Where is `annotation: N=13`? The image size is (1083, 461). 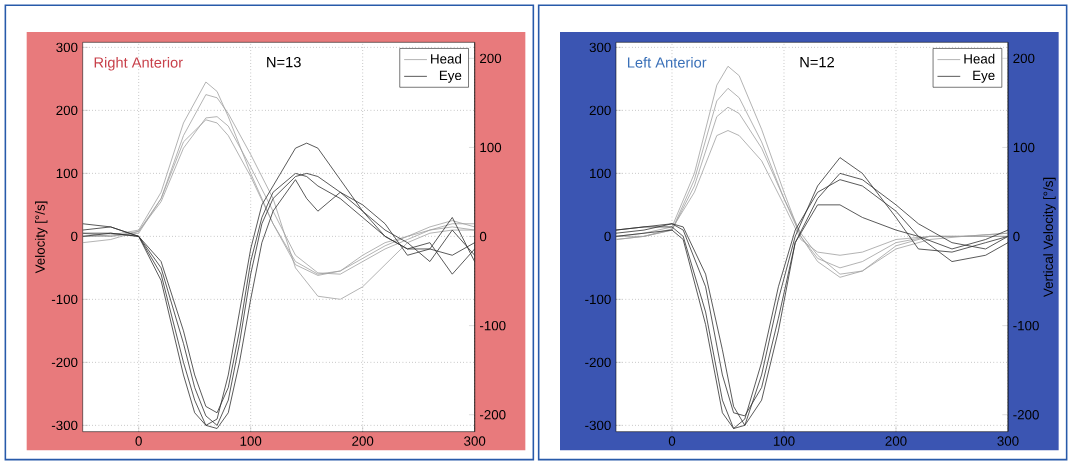 annotation: N=13 is located at coordinates (284, 62).